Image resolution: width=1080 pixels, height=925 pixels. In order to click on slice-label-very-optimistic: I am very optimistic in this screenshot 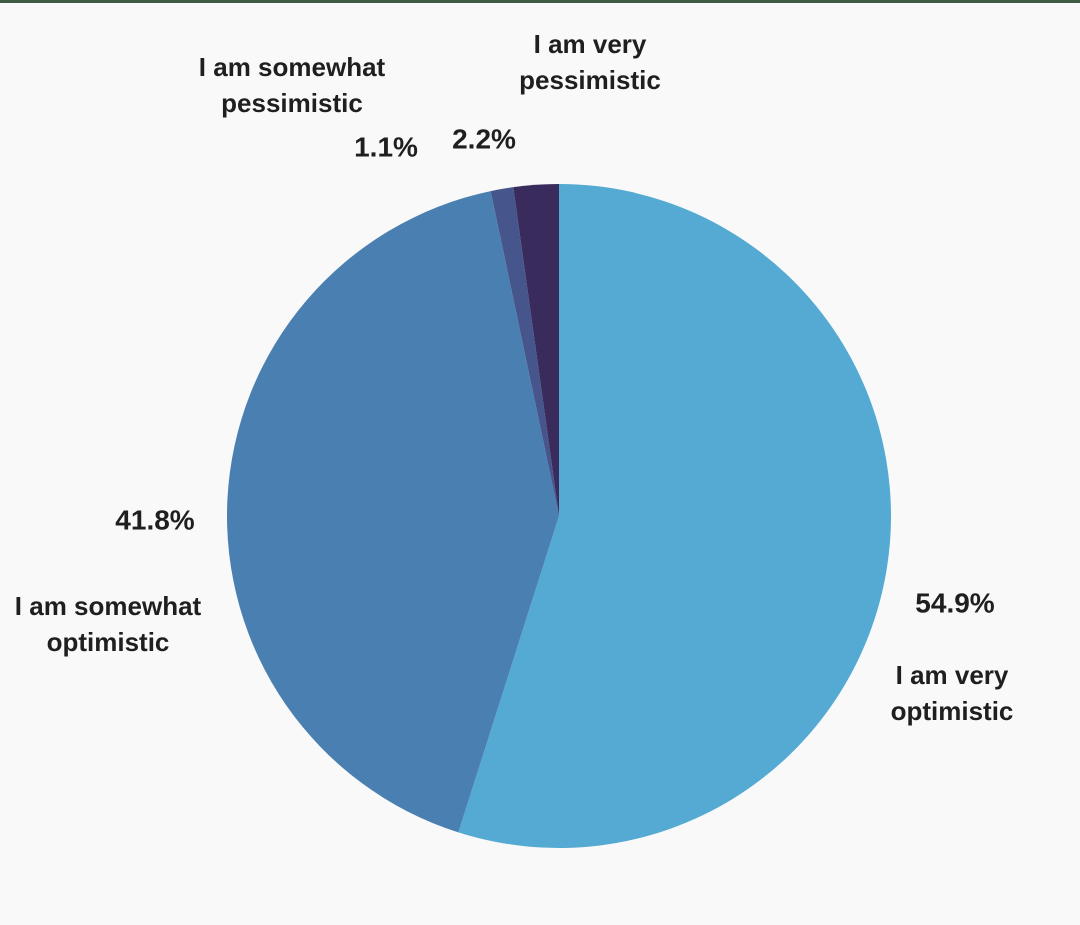, I will do `click(952, 693)`.